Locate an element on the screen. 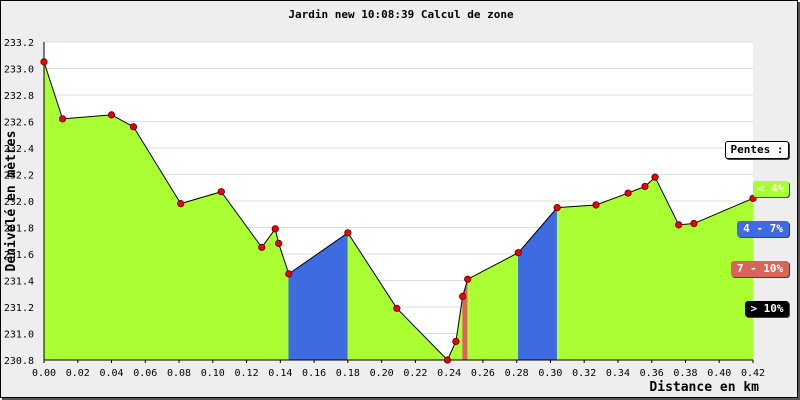 The image size is (800, 400). y-tick-label: 232.6 is located at coordinates (19, 123).